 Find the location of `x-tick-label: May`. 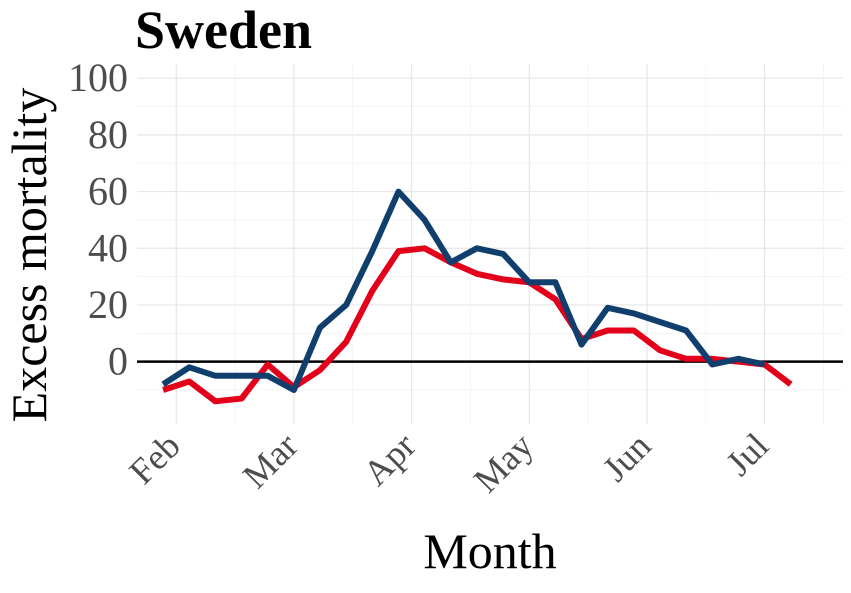

x-tick-label: May is located at coordinates (503, 462).